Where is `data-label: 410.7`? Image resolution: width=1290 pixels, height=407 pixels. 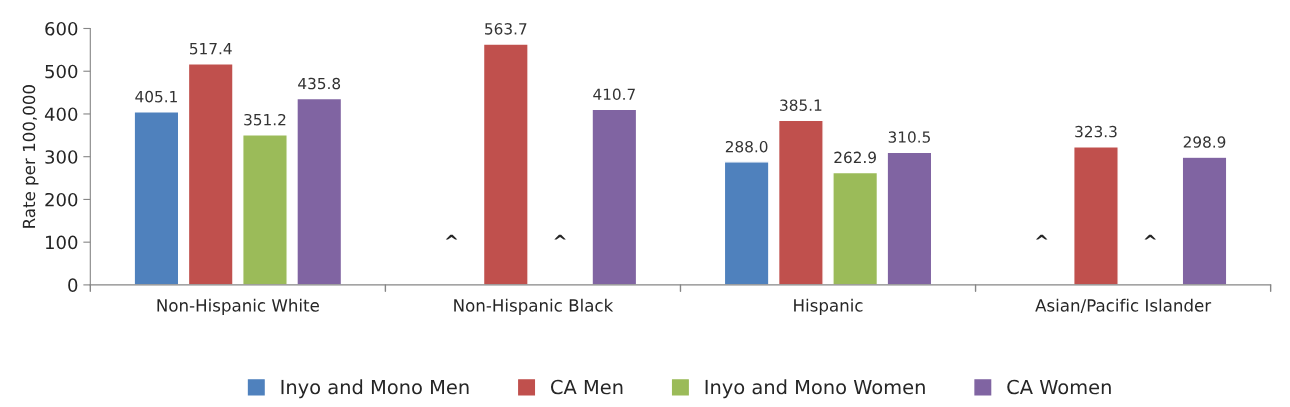
data-label: 410.7 is located at coordinates (614, 94).